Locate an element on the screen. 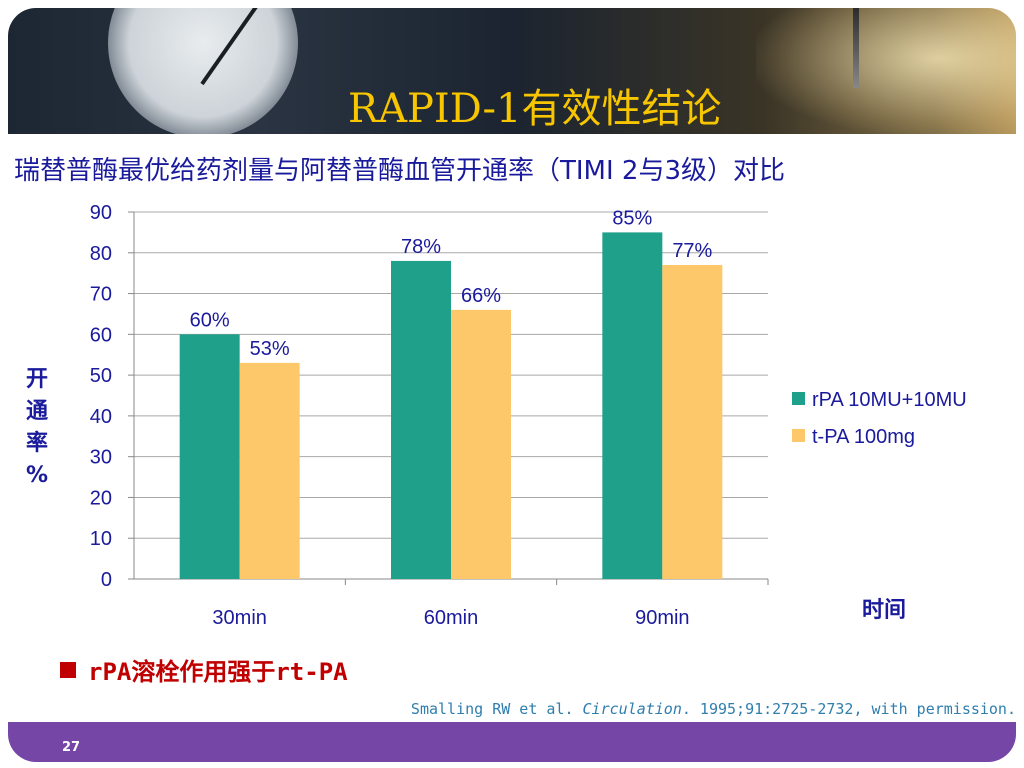  y-tick-label: 50 is located at coordinates (101, 376).